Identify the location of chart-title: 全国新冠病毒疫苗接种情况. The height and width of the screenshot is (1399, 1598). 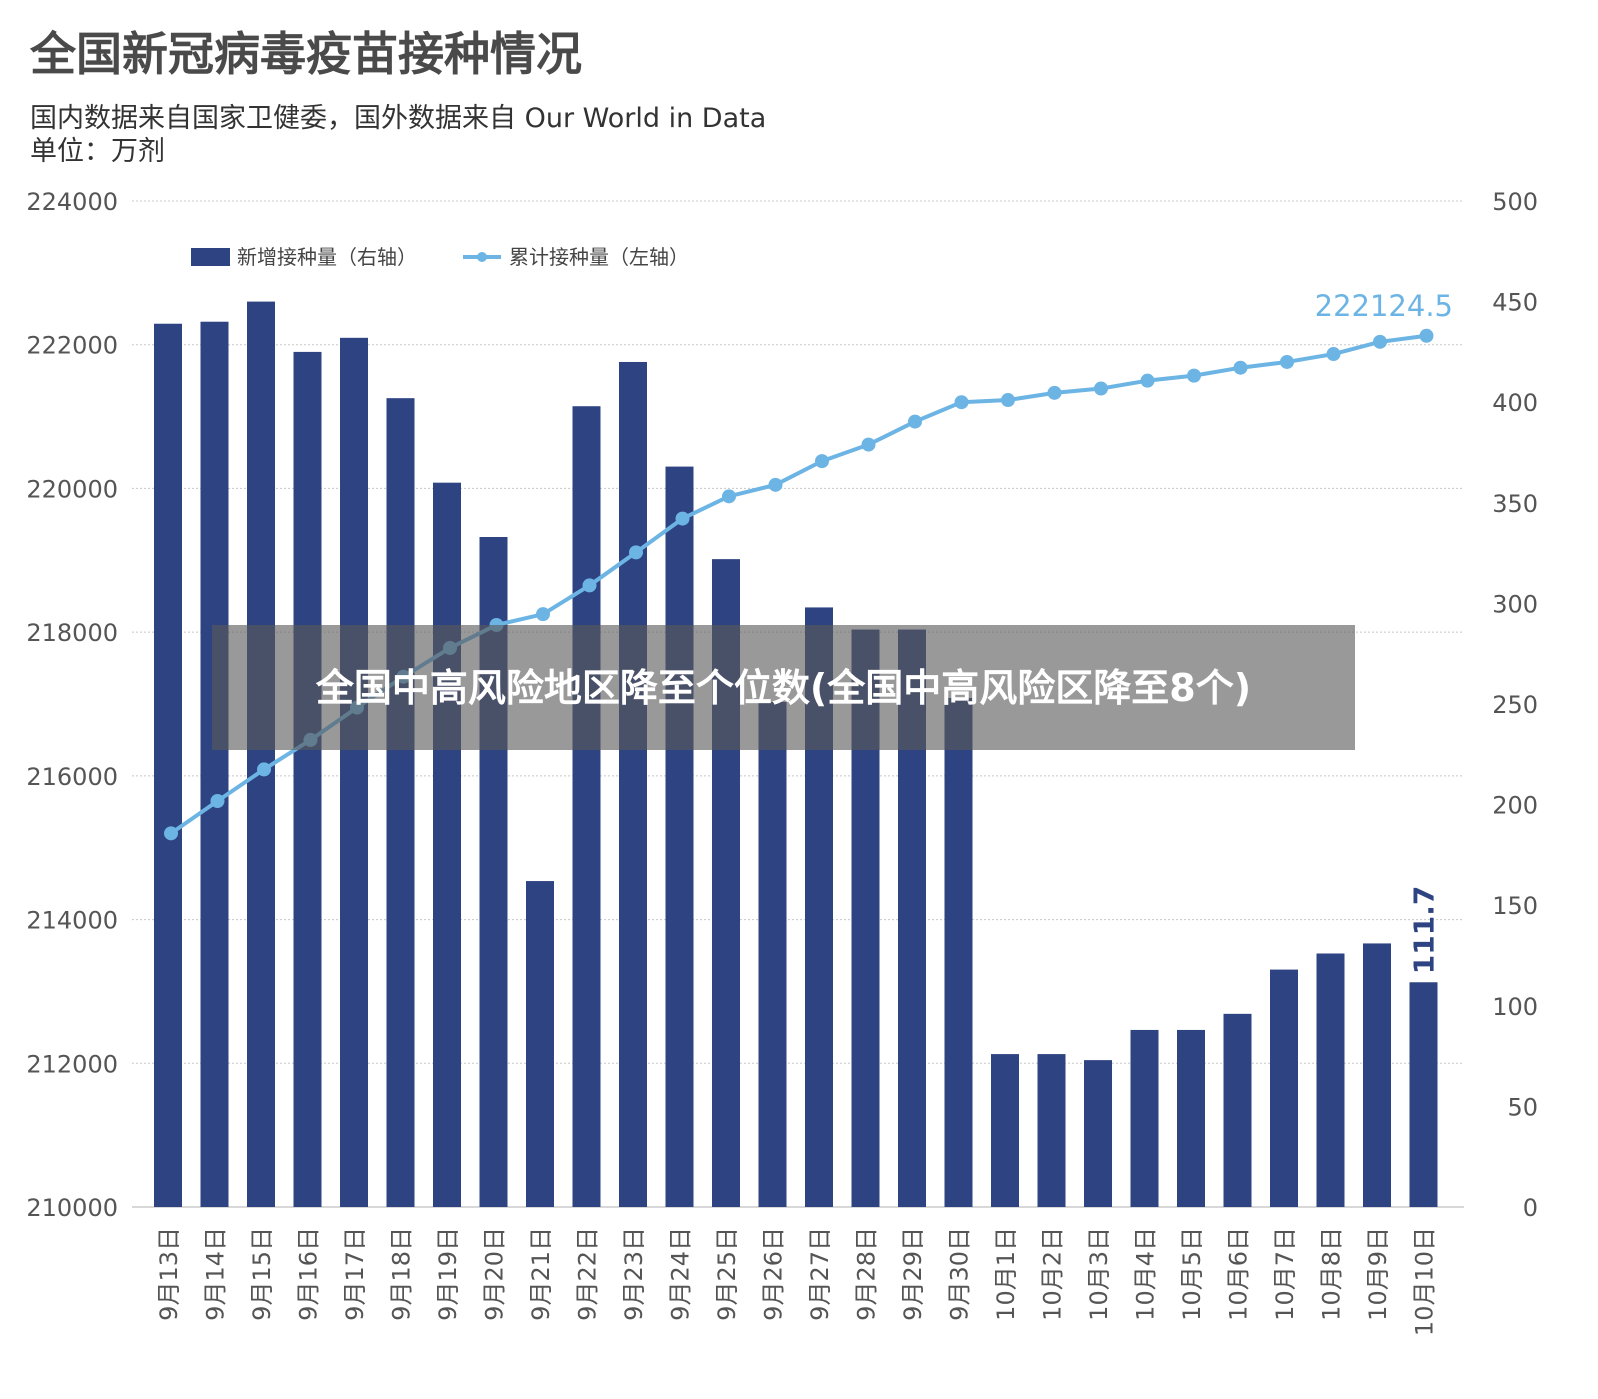
(305, 54).